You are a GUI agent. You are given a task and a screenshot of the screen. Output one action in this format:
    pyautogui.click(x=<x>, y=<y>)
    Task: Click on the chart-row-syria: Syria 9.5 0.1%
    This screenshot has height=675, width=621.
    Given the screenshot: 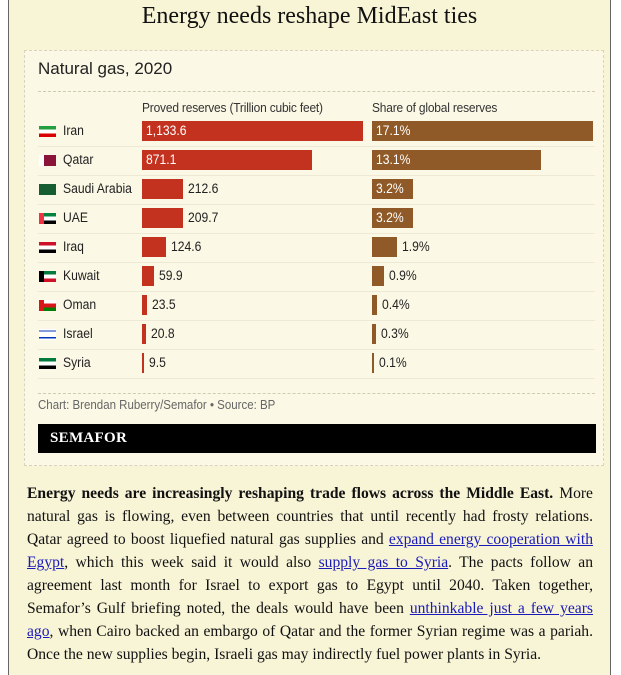 What is the action you would take?
    pyautogui.click(x=316, y=364)
    